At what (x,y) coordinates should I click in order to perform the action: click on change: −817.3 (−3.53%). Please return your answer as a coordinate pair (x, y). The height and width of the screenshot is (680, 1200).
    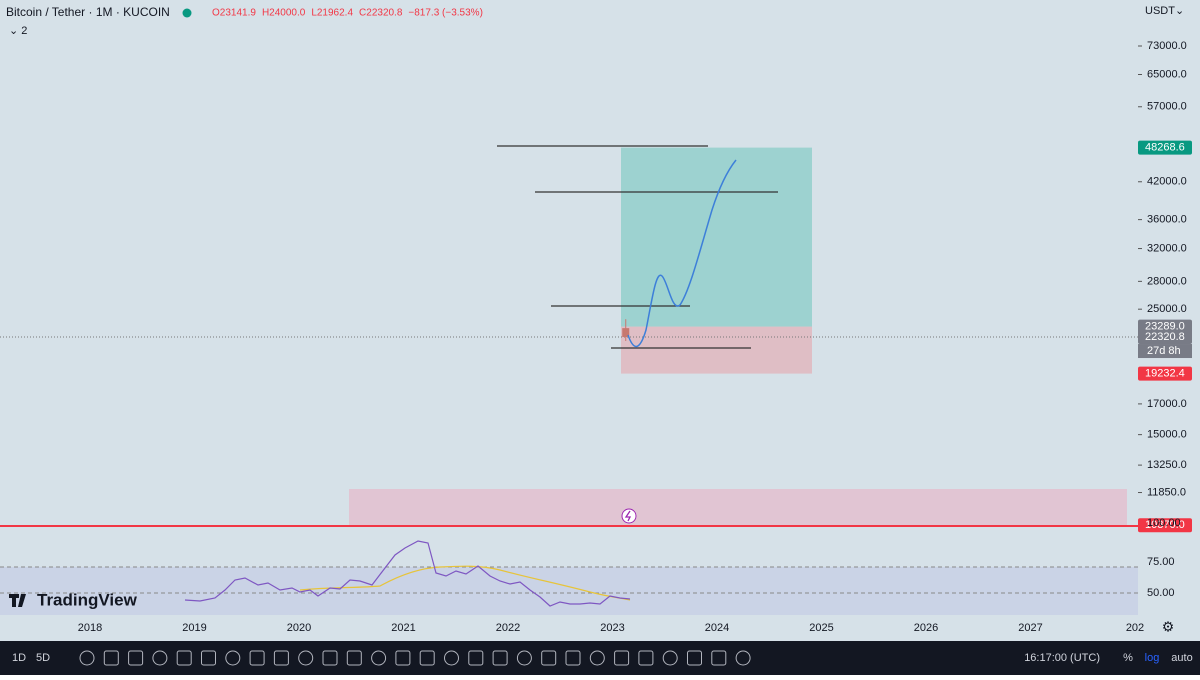
    Looking at the image, I should click on (445, 13).